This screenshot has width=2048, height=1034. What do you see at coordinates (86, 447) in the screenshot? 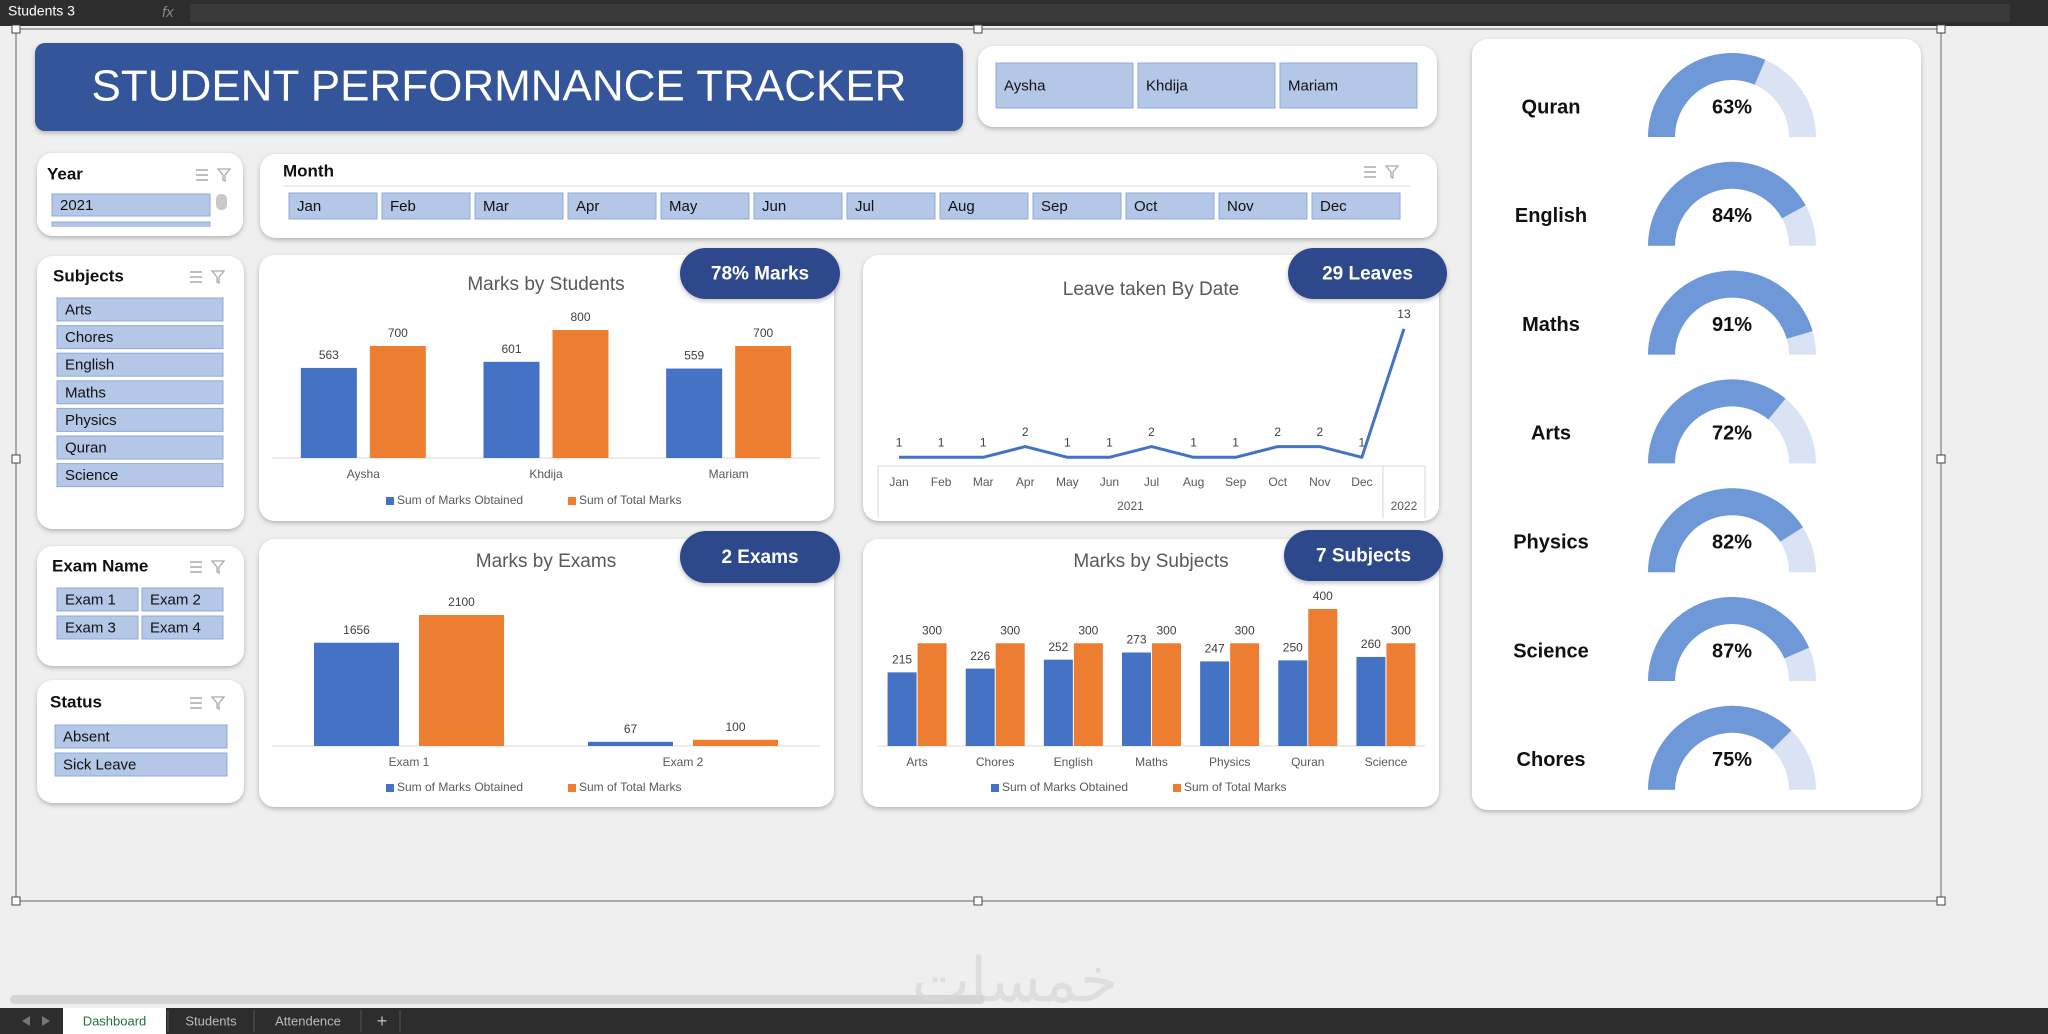
I see `slicer-item-label: Quran` at bounding box center [86, 447].